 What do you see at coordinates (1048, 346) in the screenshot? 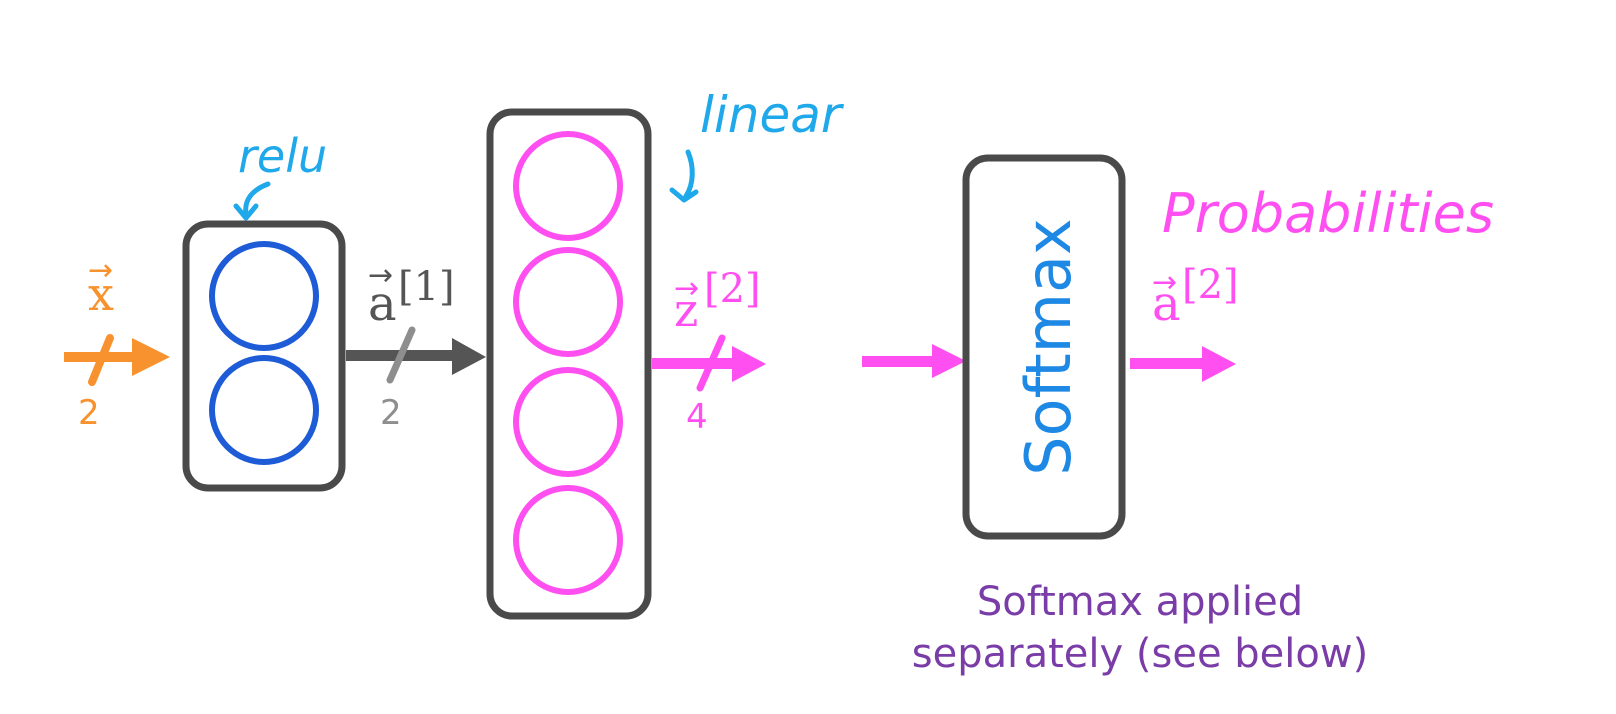
I see `softmax-label: Softmax` at bounding box center [1048, 346].